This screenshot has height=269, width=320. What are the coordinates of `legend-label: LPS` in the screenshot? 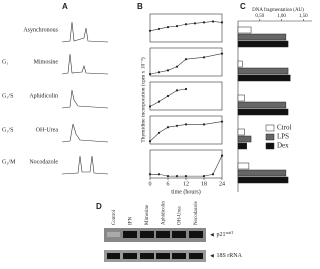 It's located at (283, 137).